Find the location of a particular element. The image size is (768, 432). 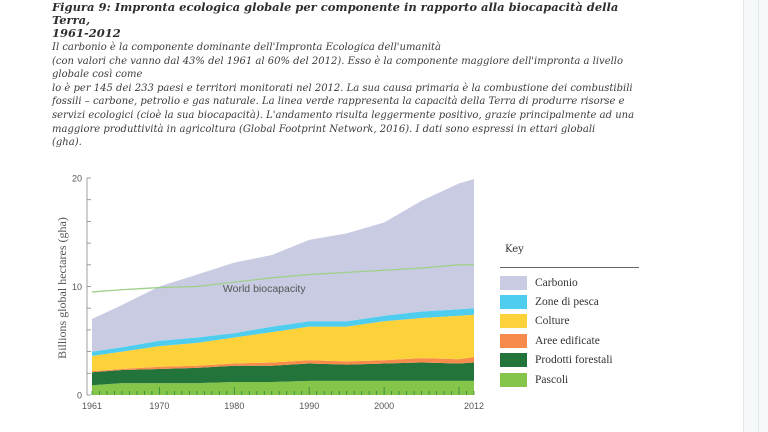

description-line: globale così come is located at coordinates (97, 75).